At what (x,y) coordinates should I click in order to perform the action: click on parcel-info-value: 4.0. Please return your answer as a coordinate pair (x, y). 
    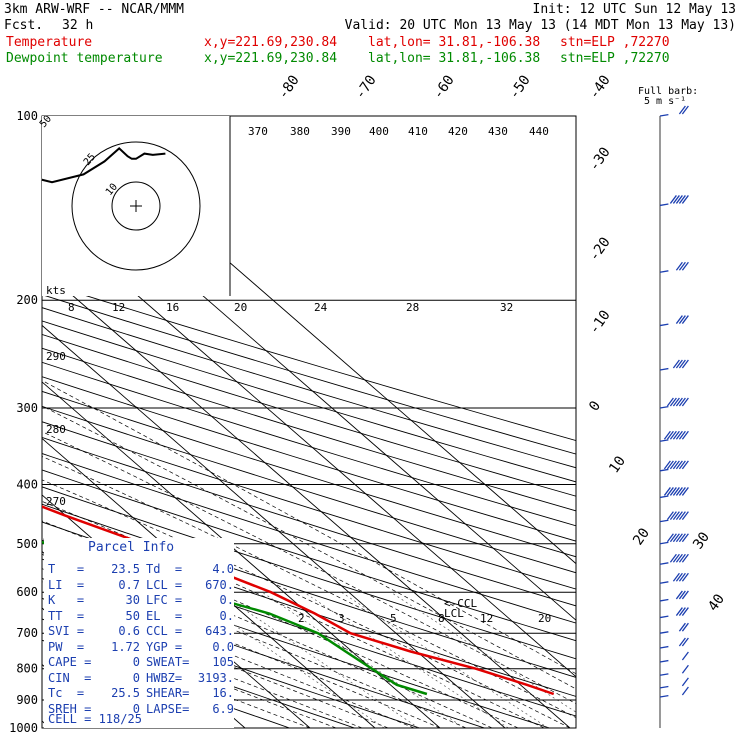
    Looking at the image, I should click on (223, 569).